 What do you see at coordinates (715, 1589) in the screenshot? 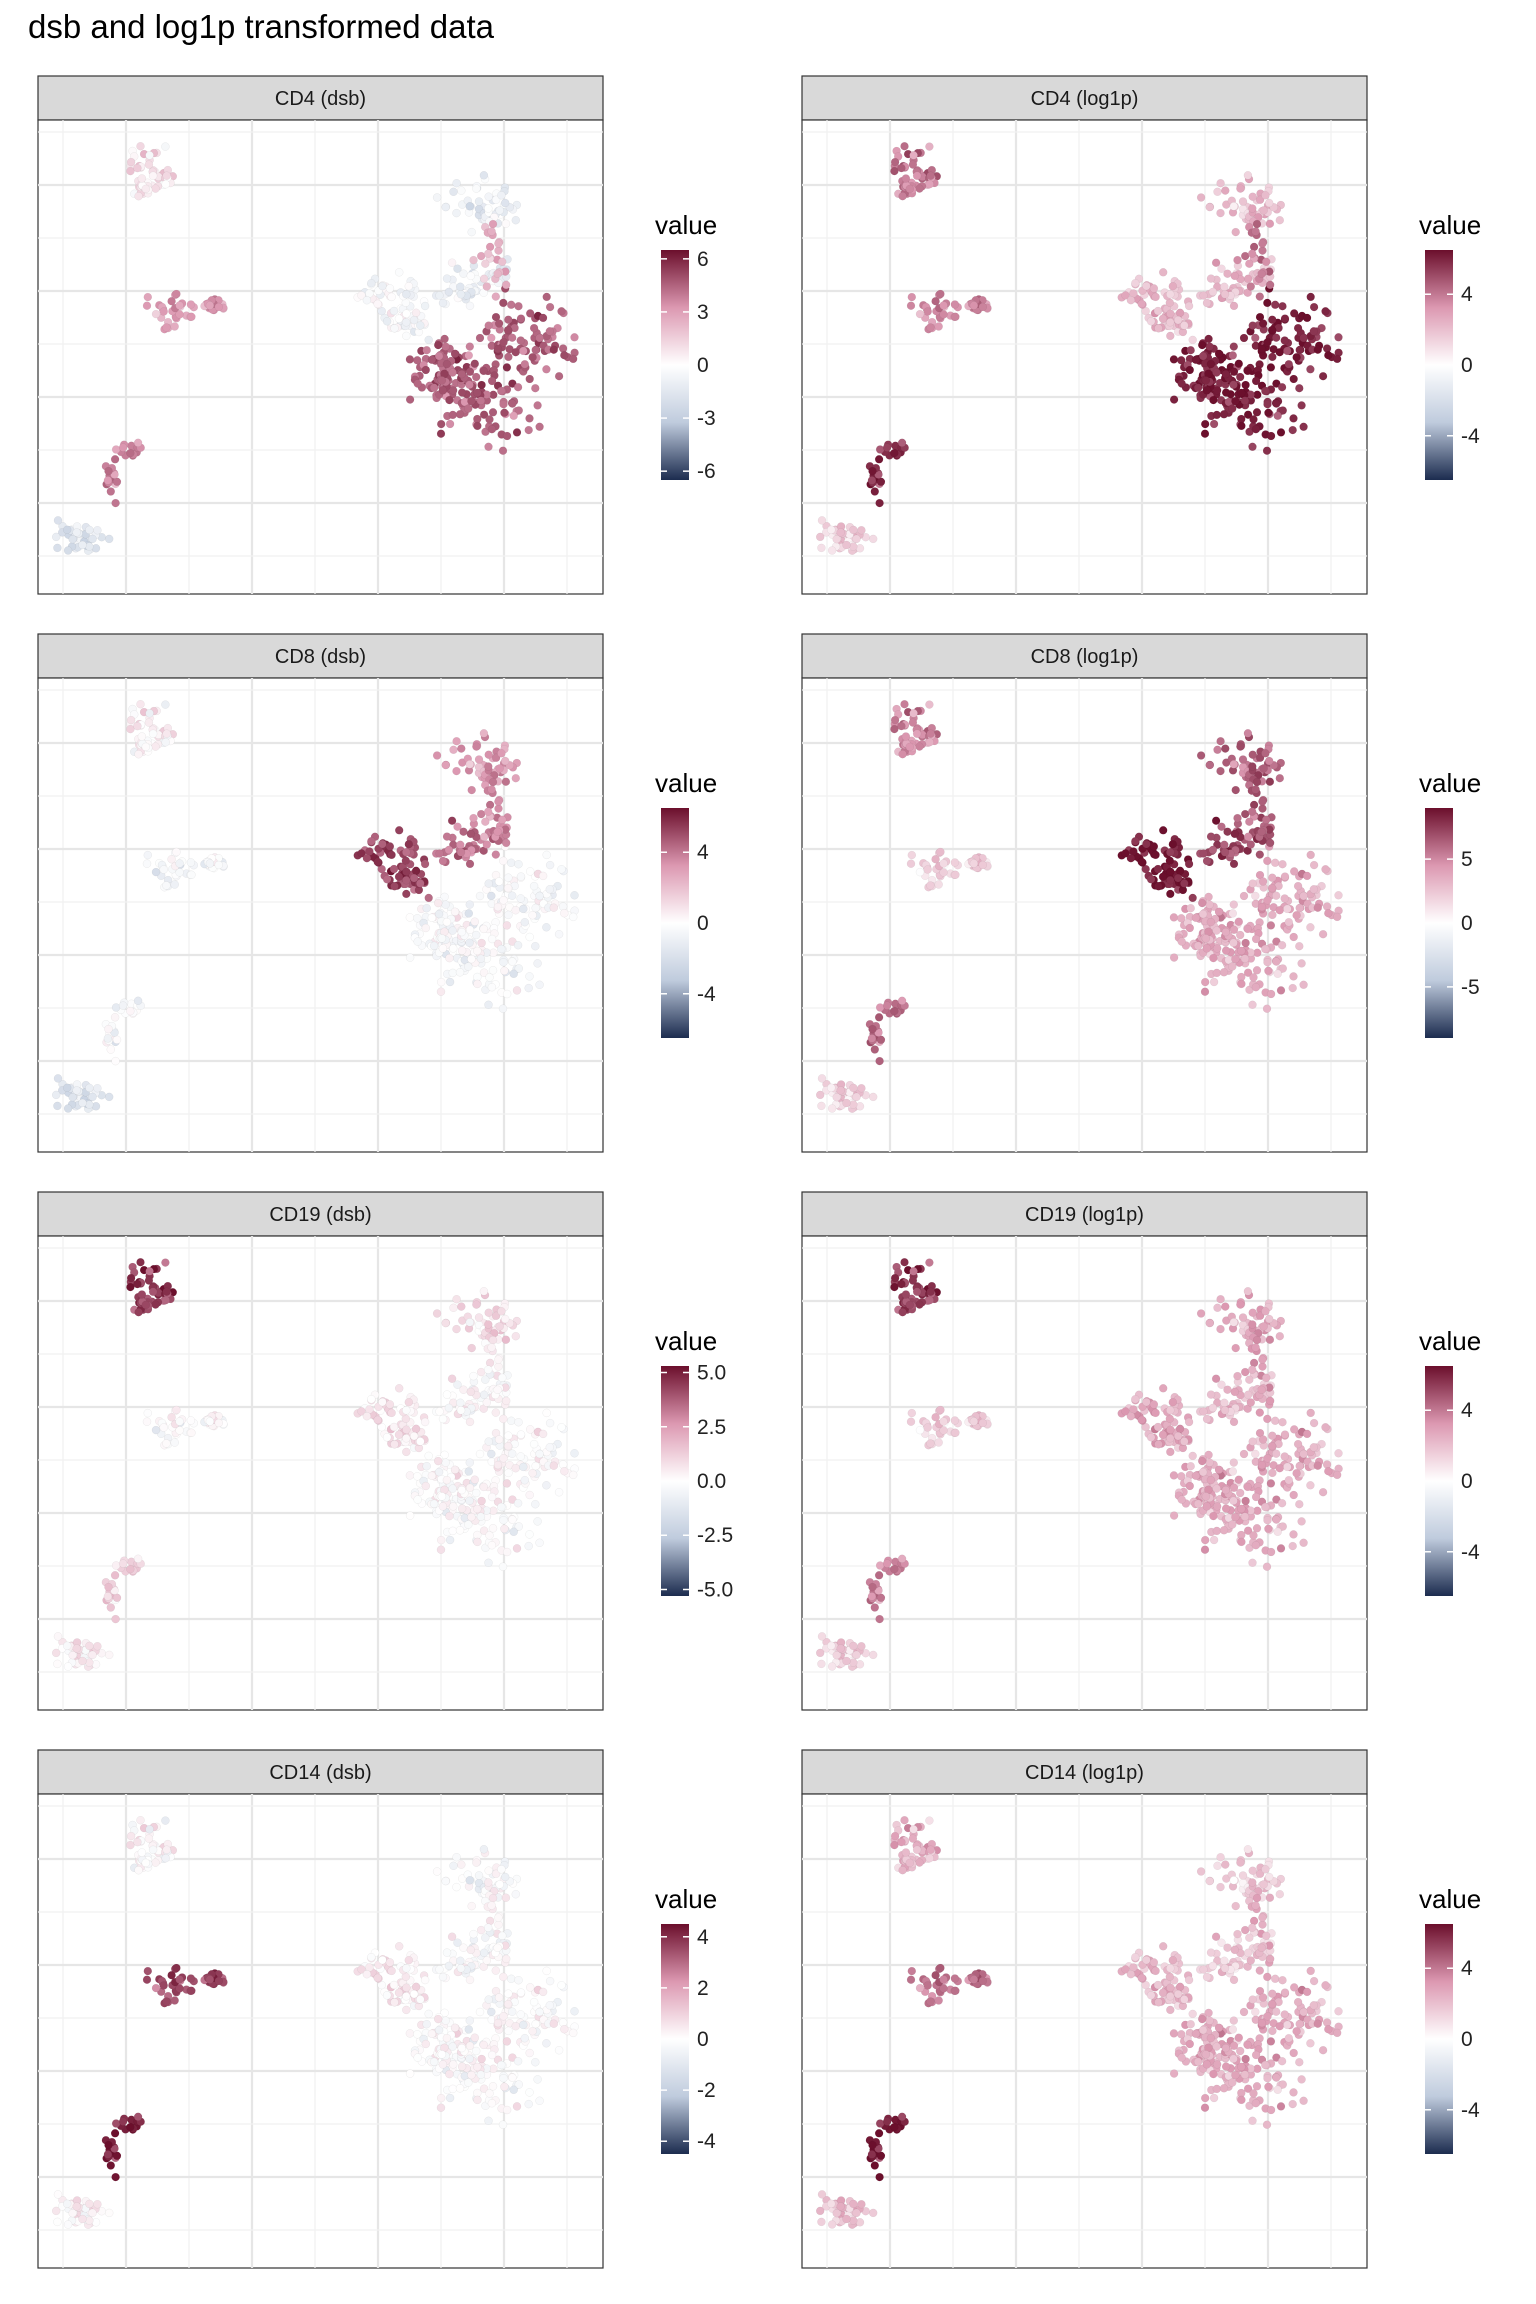
I see `legend-tick-label: -5.0` at bounding box center [715, 1589].